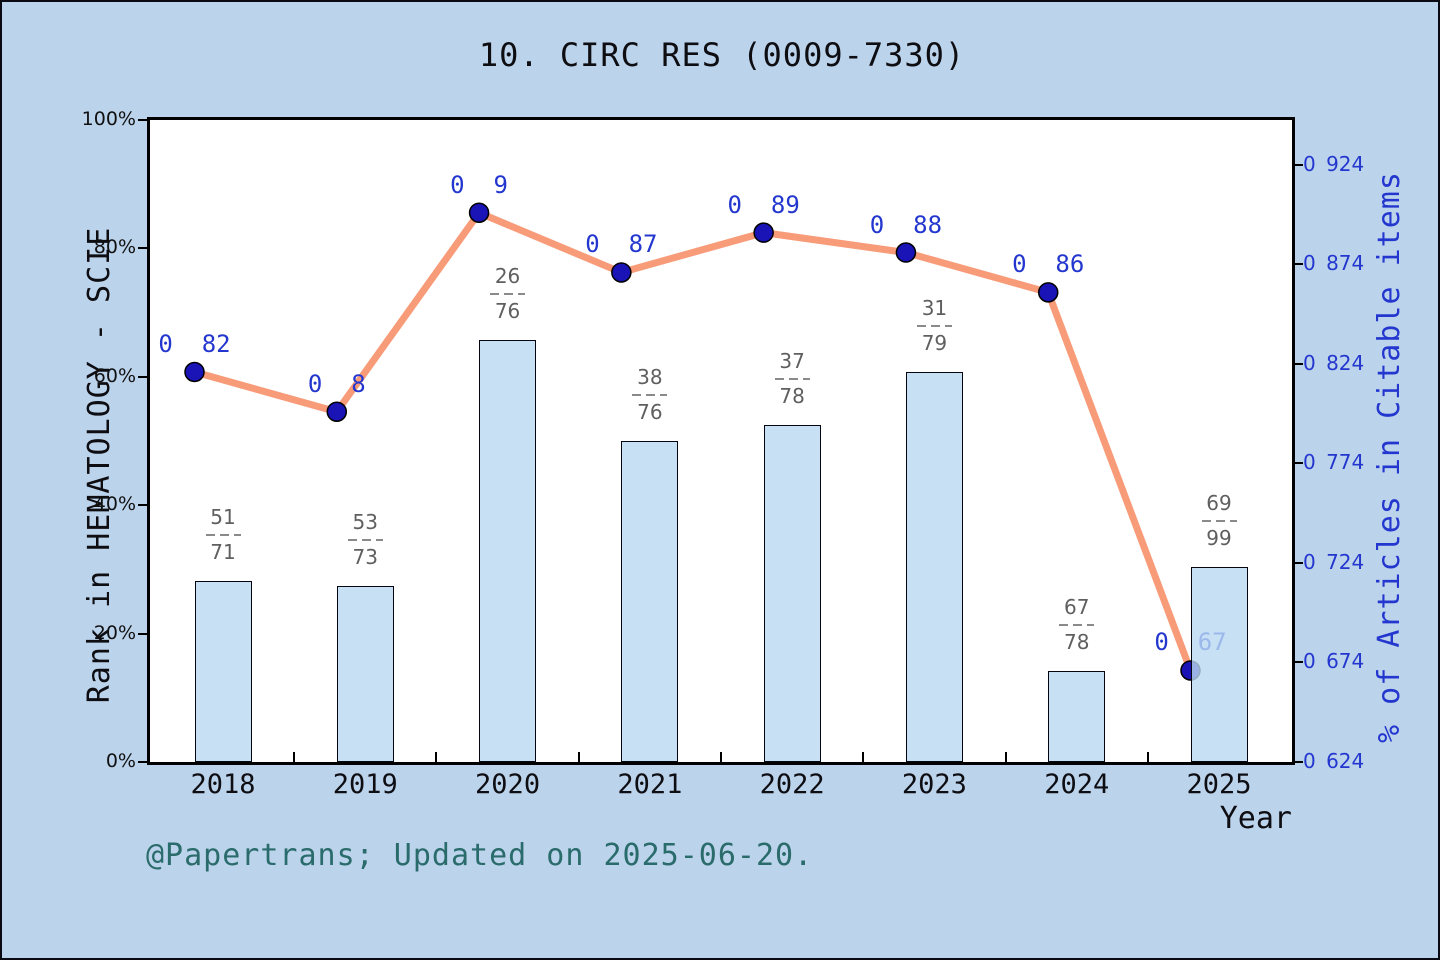 Image resolution: width=1440 pixels, height=960 pixels. What do you see at coordinates (621, 244) in the screenshot?
I see `line-point-label: 0 87` at bounding box center [621, 244].